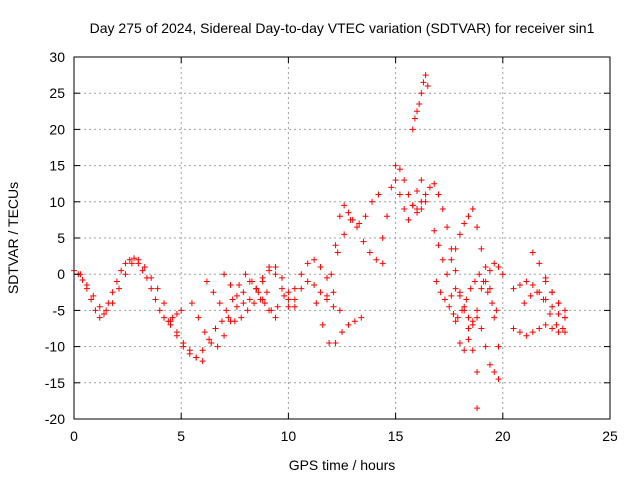  Describe the element at coordinates (181, 436) in the screenshot. I see `x-tick-label: 5` at that location.